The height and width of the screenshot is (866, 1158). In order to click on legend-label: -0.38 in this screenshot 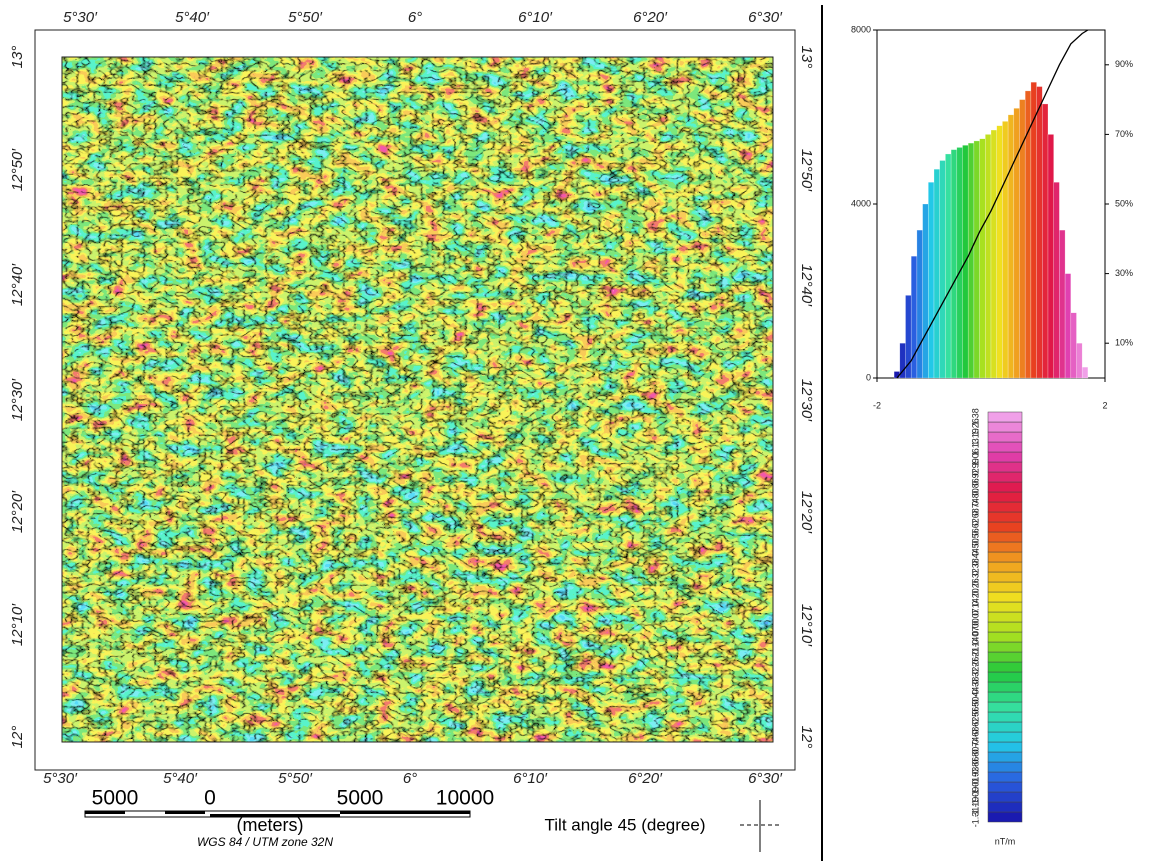, I will do `click(975, 687)`.